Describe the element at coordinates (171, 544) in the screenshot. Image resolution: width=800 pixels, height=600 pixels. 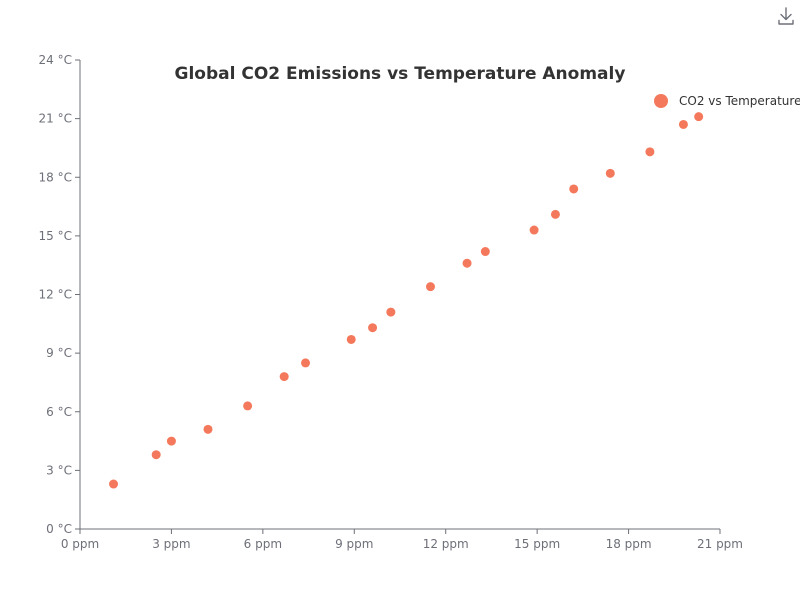
I see `x-tick-label: 3 ppm` at that location.